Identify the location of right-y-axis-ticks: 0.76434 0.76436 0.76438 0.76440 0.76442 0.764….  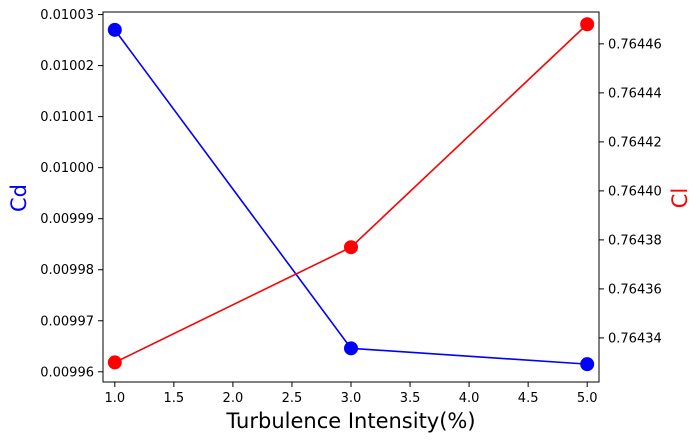
(630, 191).